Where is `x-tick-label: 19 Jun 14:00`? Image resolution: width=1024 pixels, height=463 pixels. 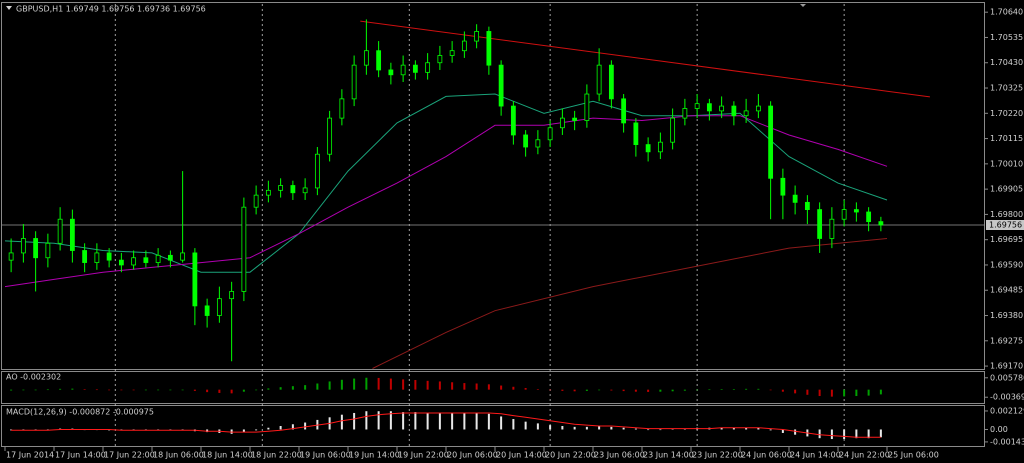
x-tick-label: 19 Jun 14:00 is located at coordinates (374, 455).